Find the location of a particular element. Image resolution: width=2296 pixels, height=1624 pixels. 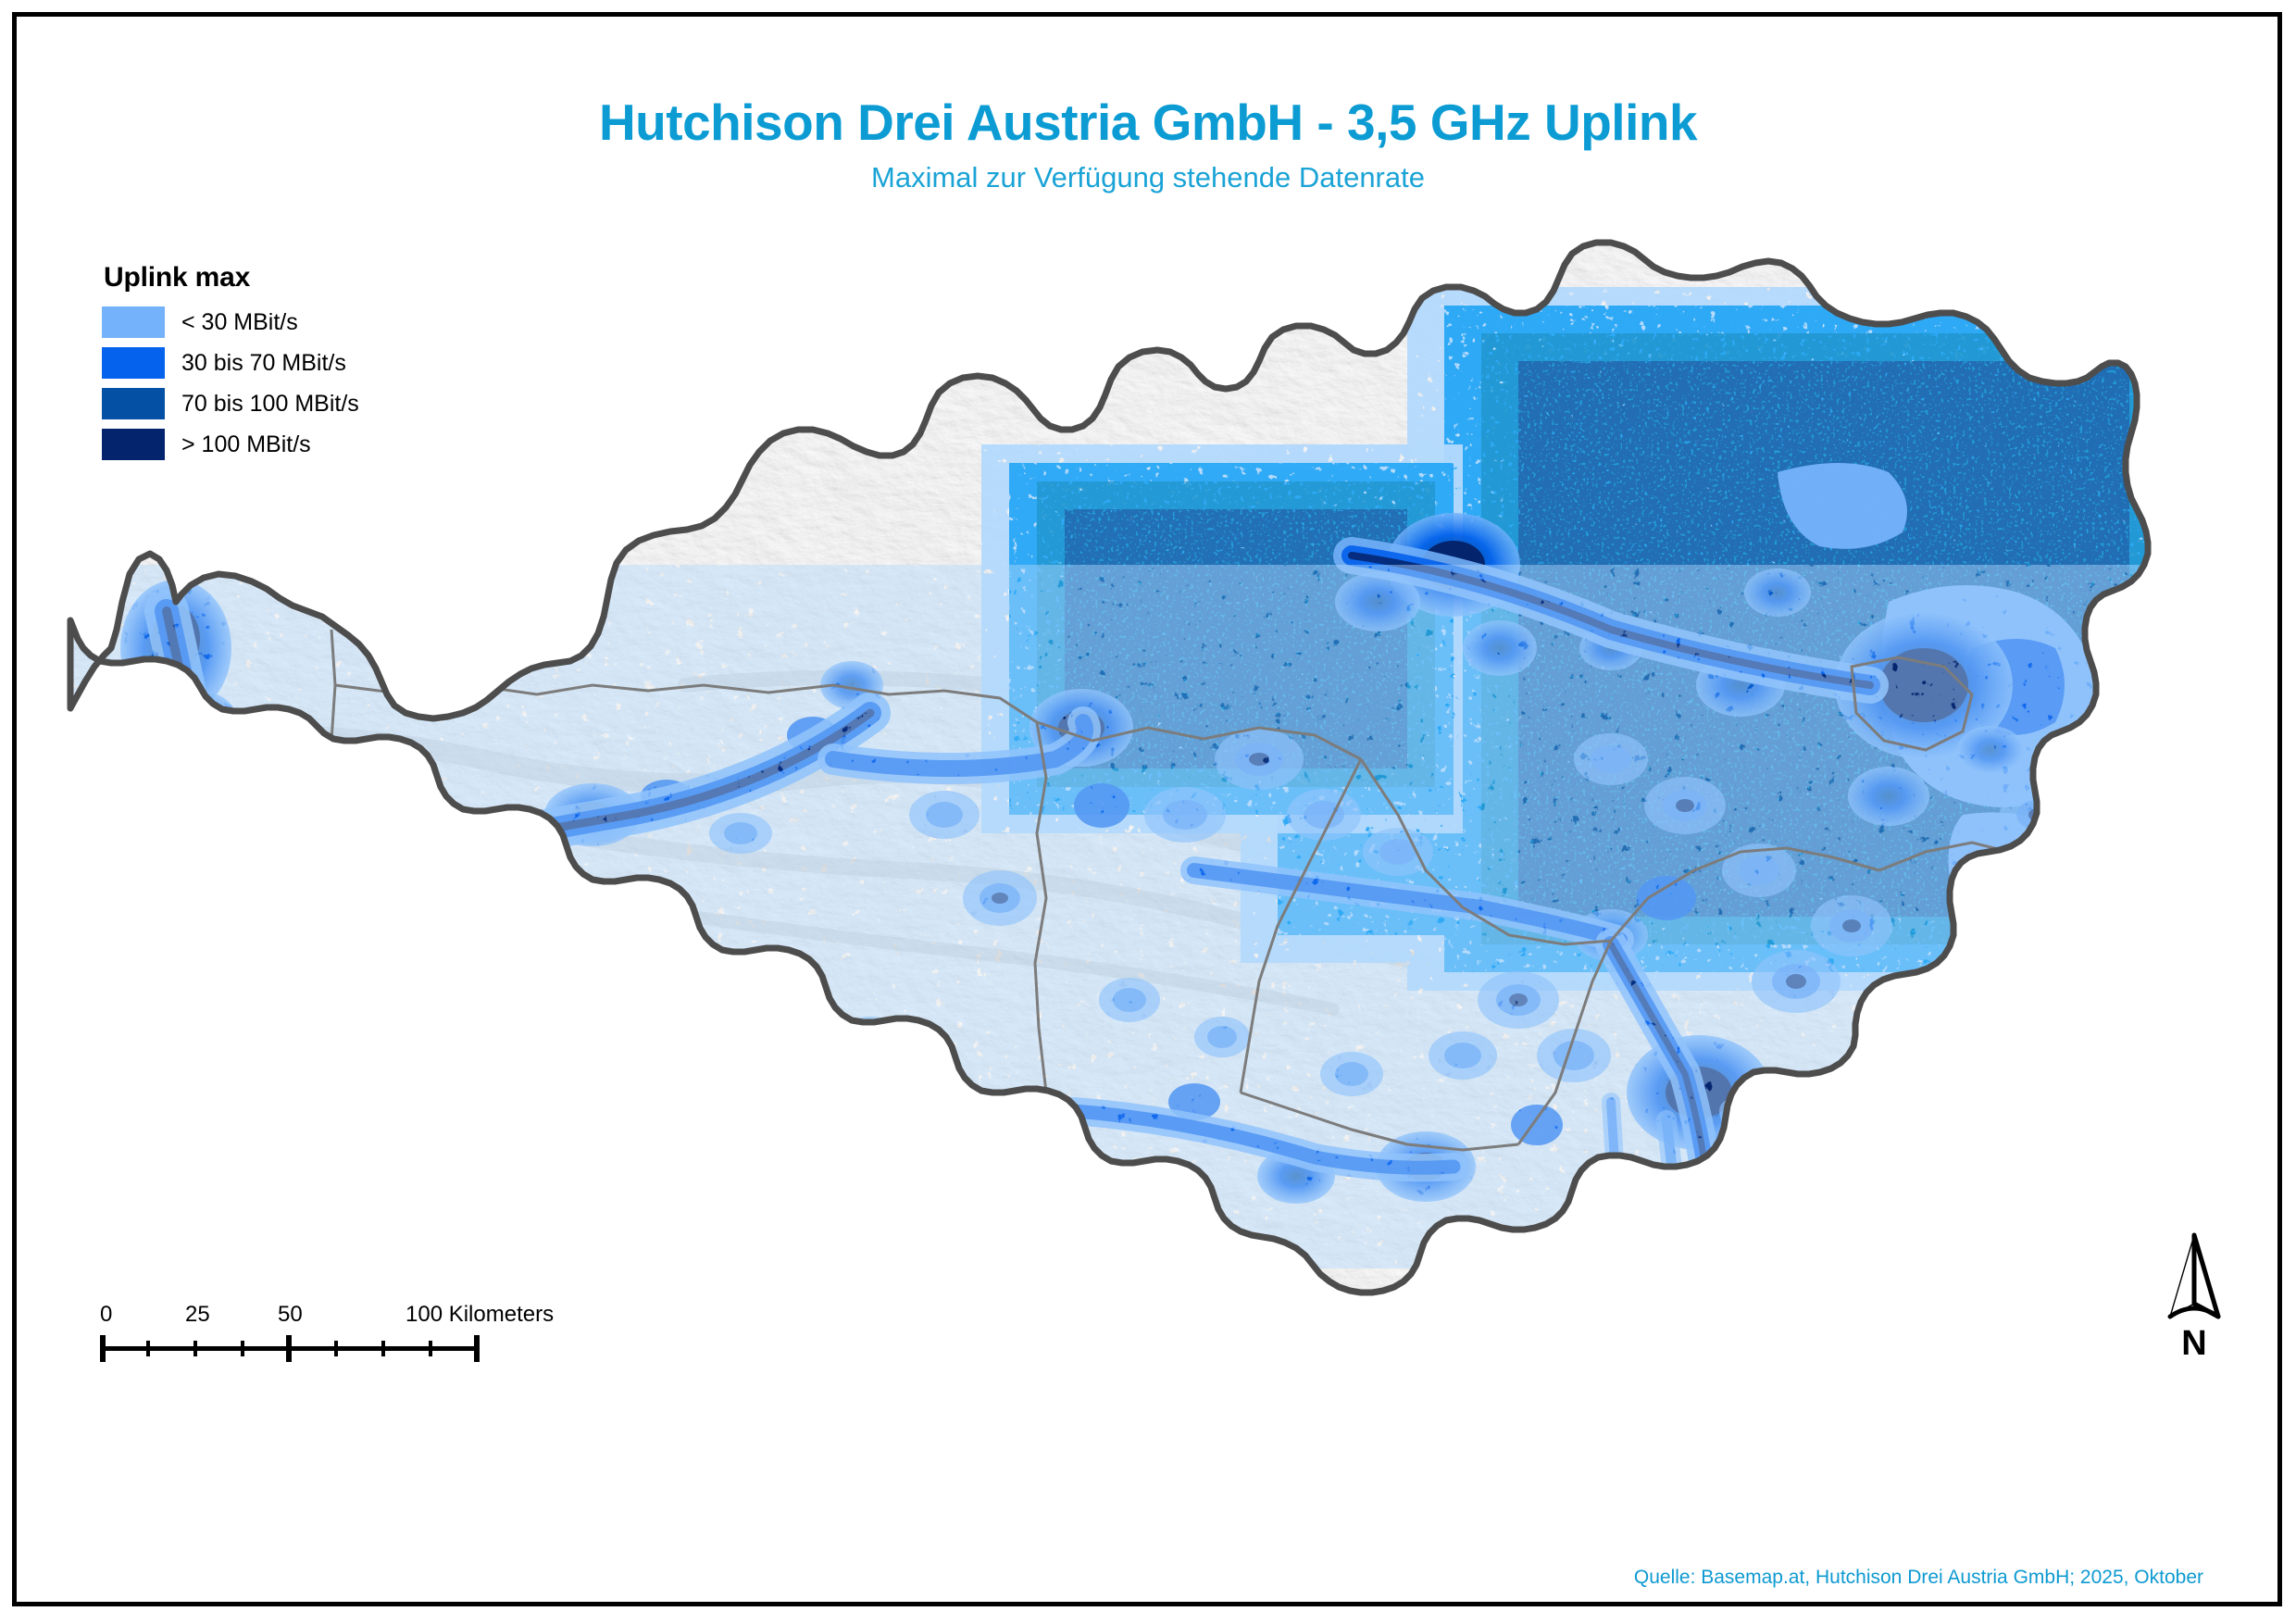

scale-bar: 0 25 50 100 Kilometers is located at coordinates (327, 1329).